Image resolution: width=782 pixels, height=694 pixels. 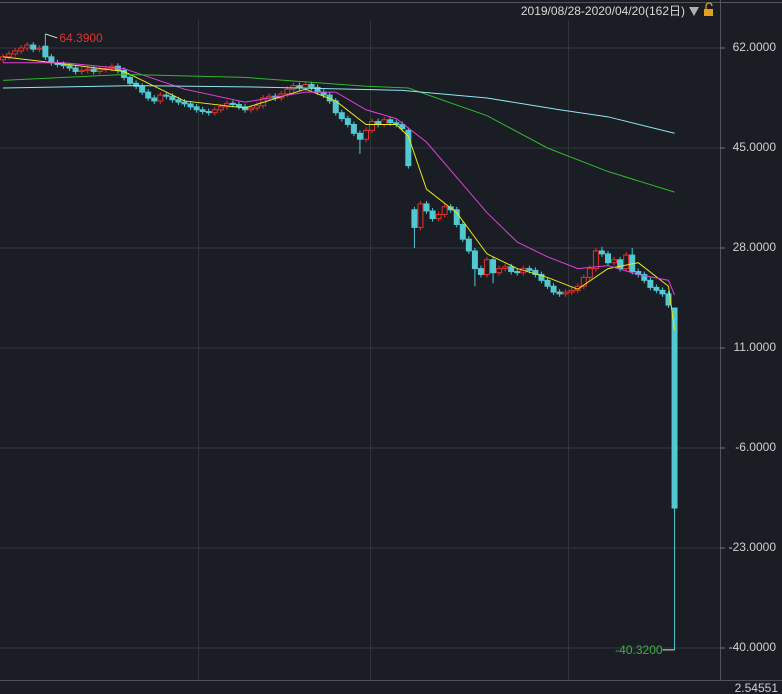 I want to click on ma-line, so click(x=338, y=109).